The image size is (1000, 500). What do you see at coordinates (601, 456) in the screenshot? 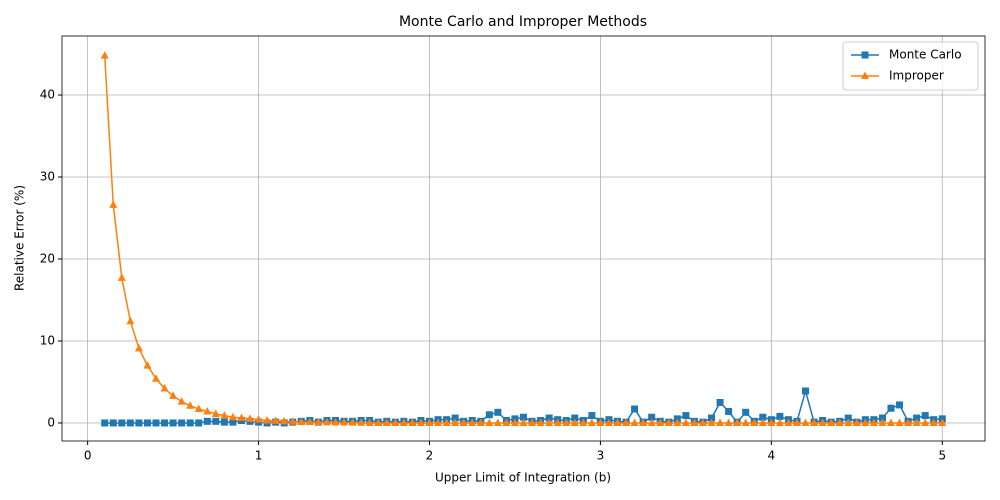
I see `x-tick-label: 3` at bounding box center [601, 456].